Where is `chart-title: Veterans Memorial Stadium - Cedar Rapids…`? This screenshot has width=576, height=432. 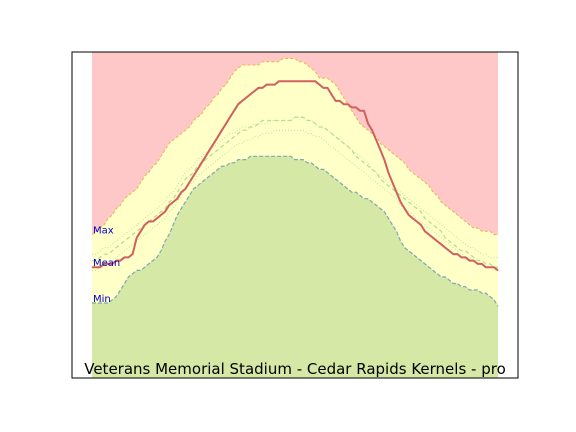 chart-title: Veterans Memorial Stadium - Cedar Rapids… is located at coordinates (295, 369).